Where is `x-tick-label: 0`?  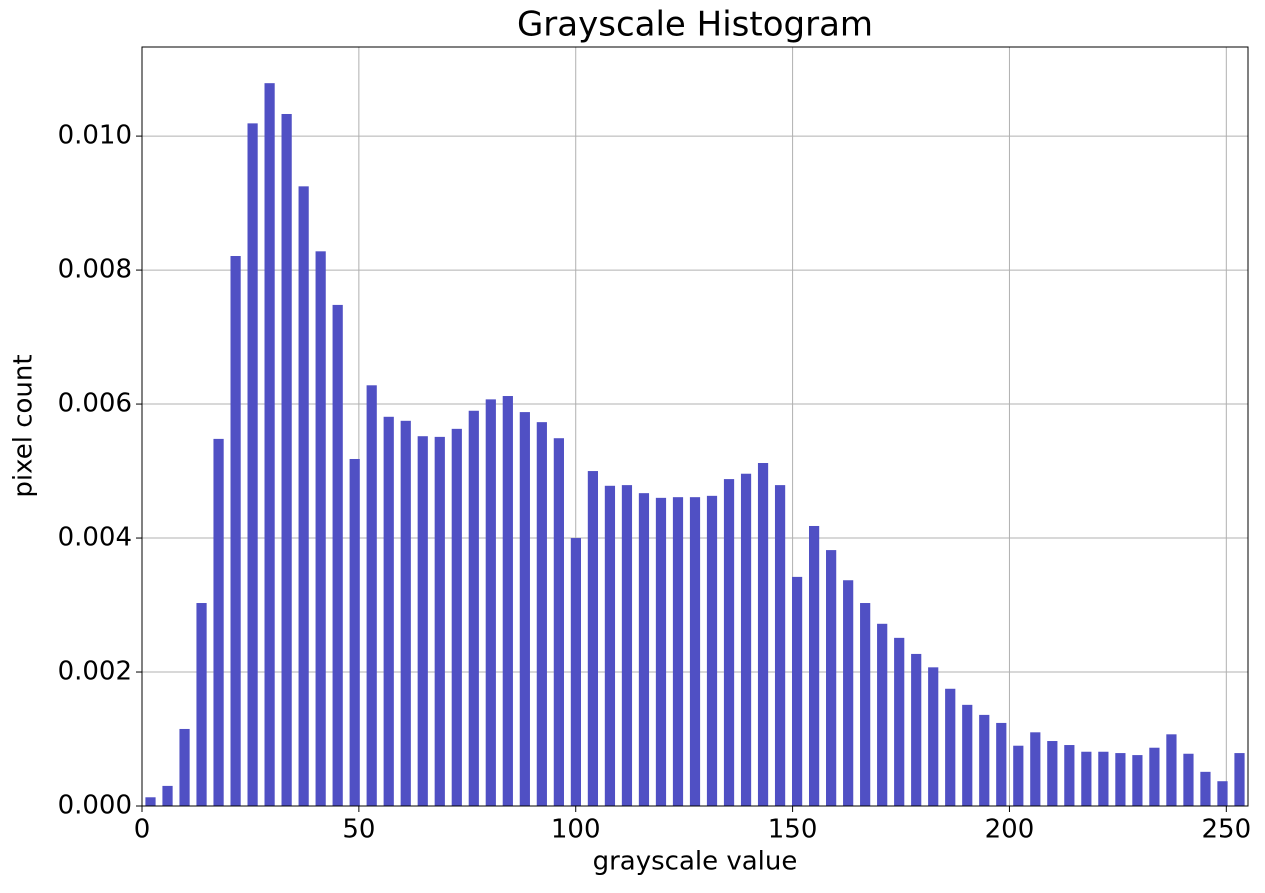
x-tick-label: 0 is located at coordinates (142, 830).